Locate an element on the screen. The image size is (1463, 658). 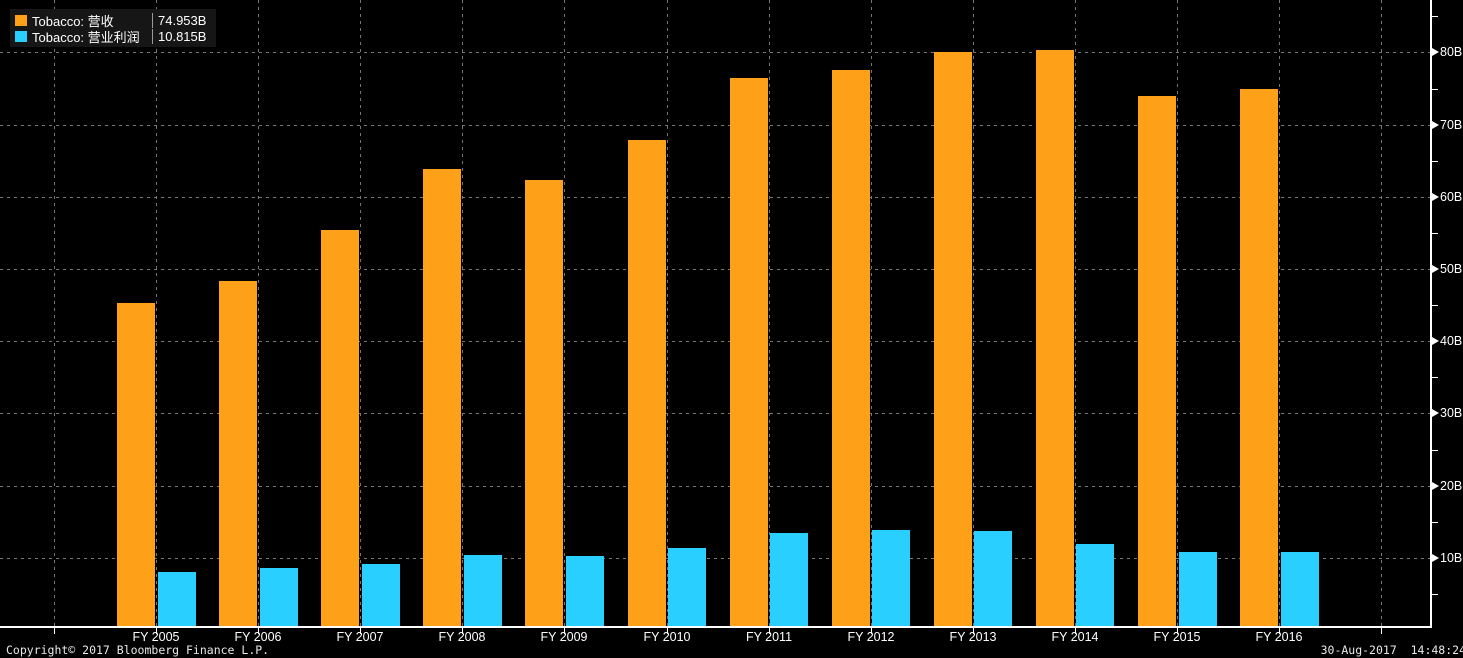
x-axis-line is located at coordinates (716, 627).